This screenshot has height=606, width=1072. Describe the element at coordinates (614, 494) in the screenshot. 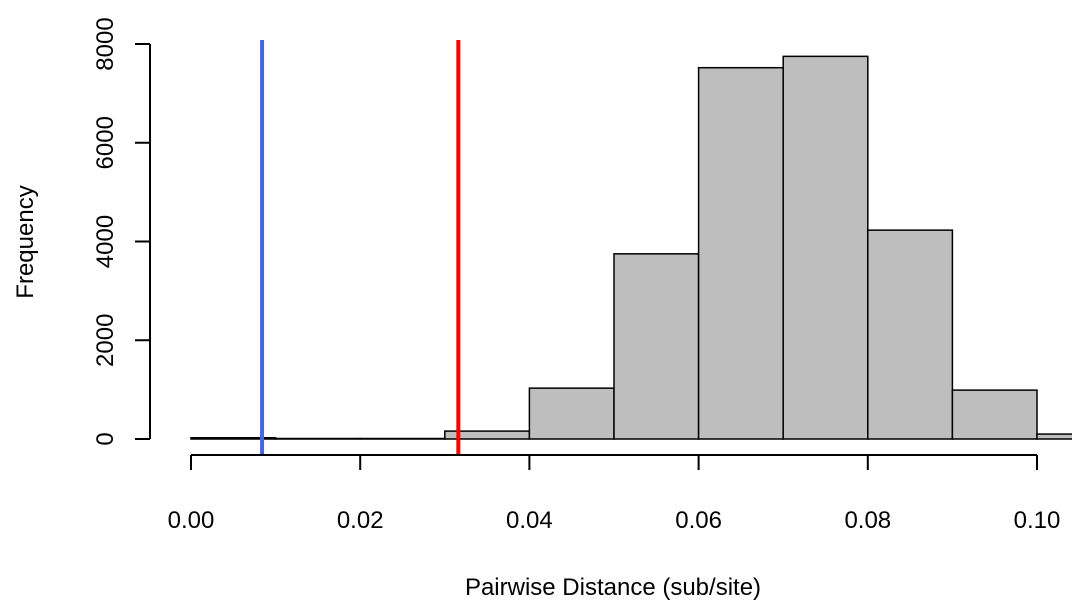

I see `x-axis: 0.00 0.02 0.04 0.06 0.08 0.10` at that location.